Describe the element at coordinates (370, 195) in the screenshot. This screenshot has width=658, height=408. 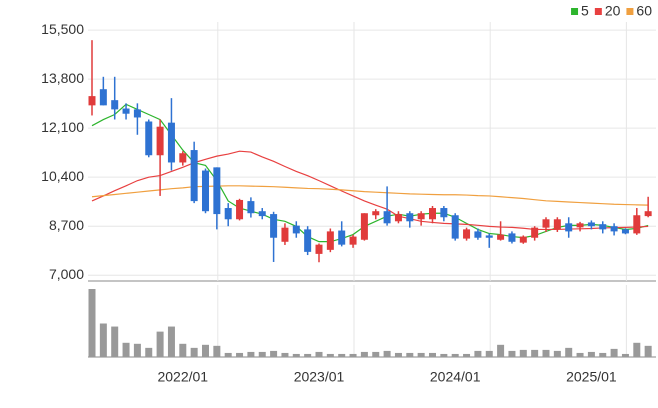
I see `ma-line` at that location.